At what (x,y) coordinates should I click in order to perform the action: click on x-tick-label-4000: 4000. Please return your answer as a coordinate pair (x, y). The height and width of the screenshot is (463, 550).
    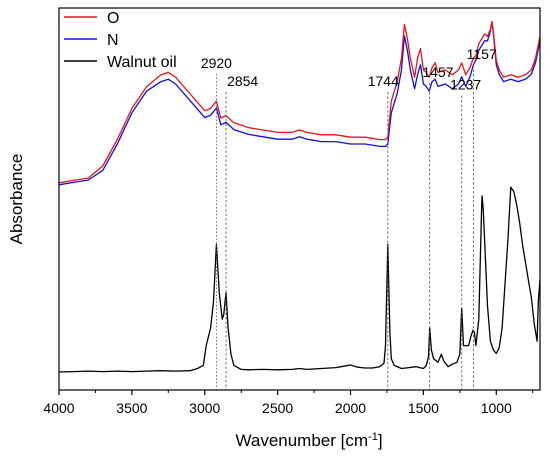
    Looking at the image, I should click on (58, 408).